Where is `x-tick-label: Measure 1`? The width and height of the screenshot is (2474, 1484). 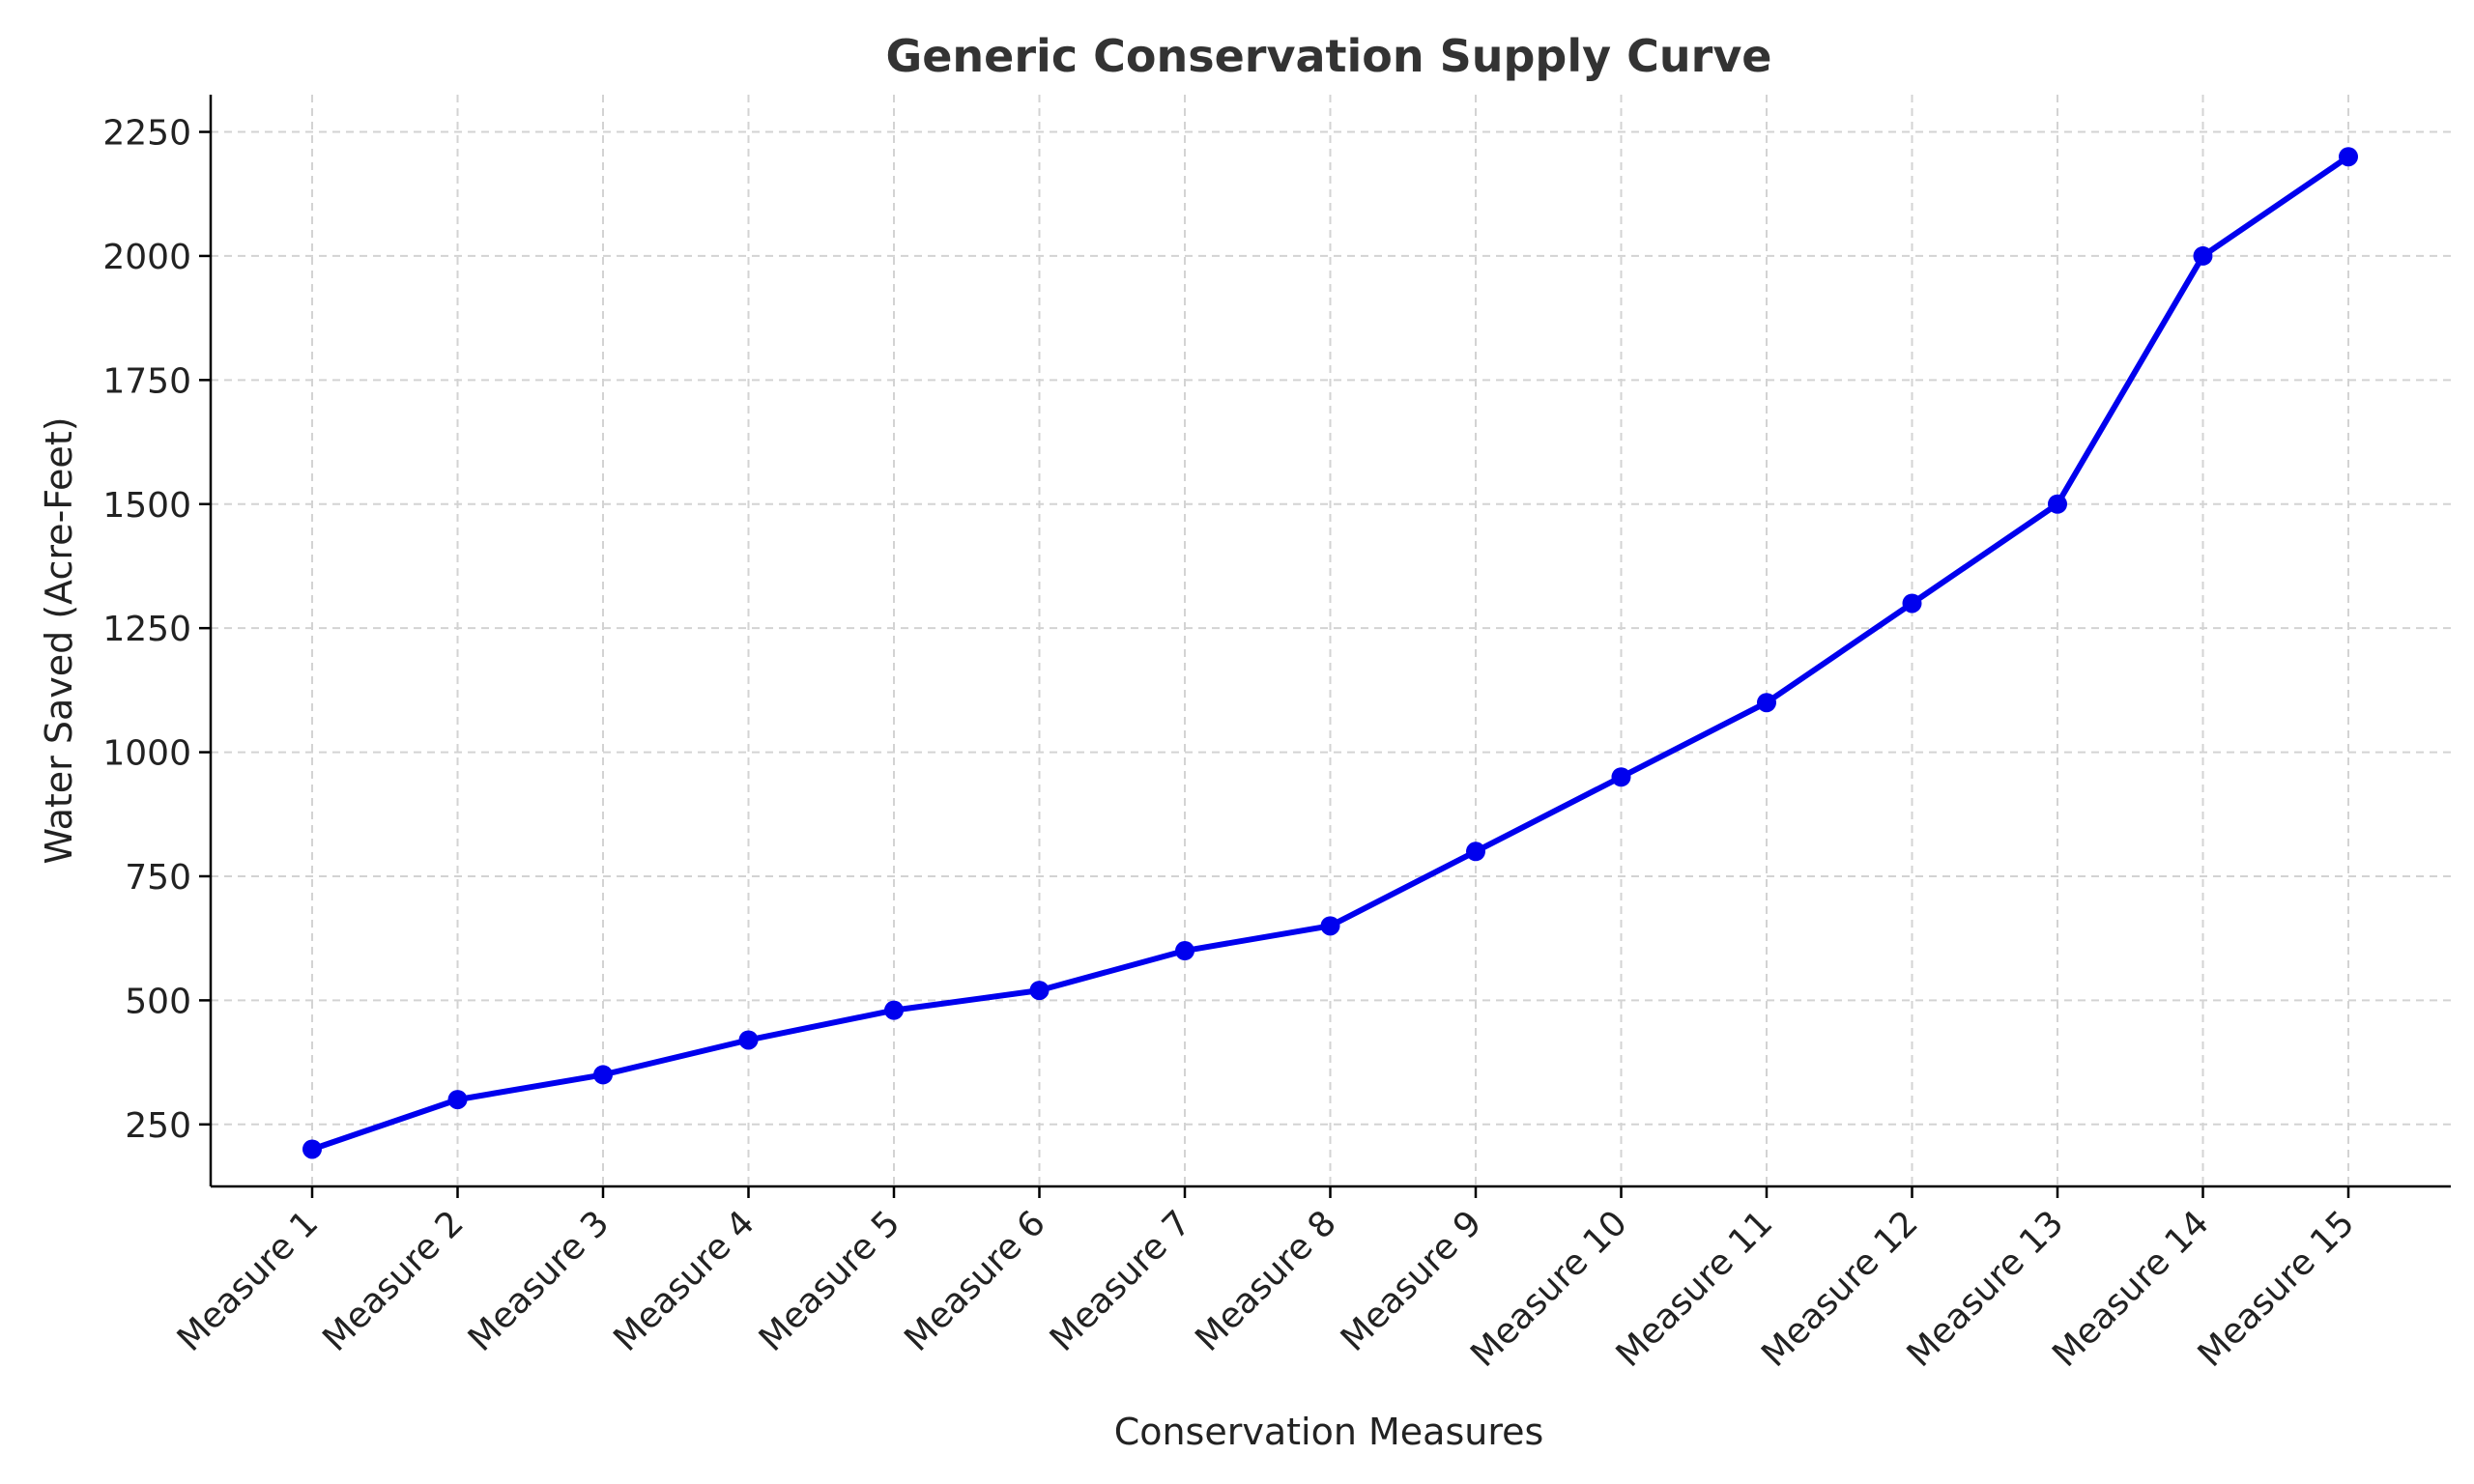 x-tick-label: Measure 1 is located at coordinates (248, 1280).